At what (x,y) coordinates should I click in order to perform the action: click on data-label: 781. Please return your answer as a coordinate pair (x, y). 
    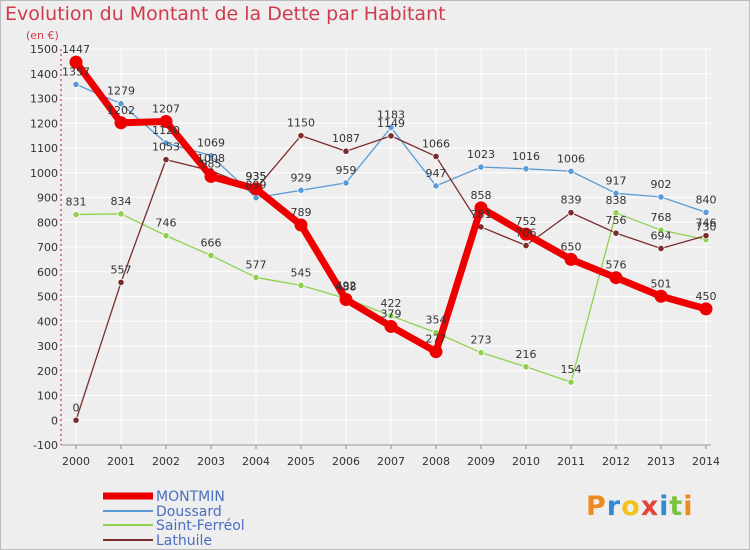
    Looking at the image, I should click on (481, 214).